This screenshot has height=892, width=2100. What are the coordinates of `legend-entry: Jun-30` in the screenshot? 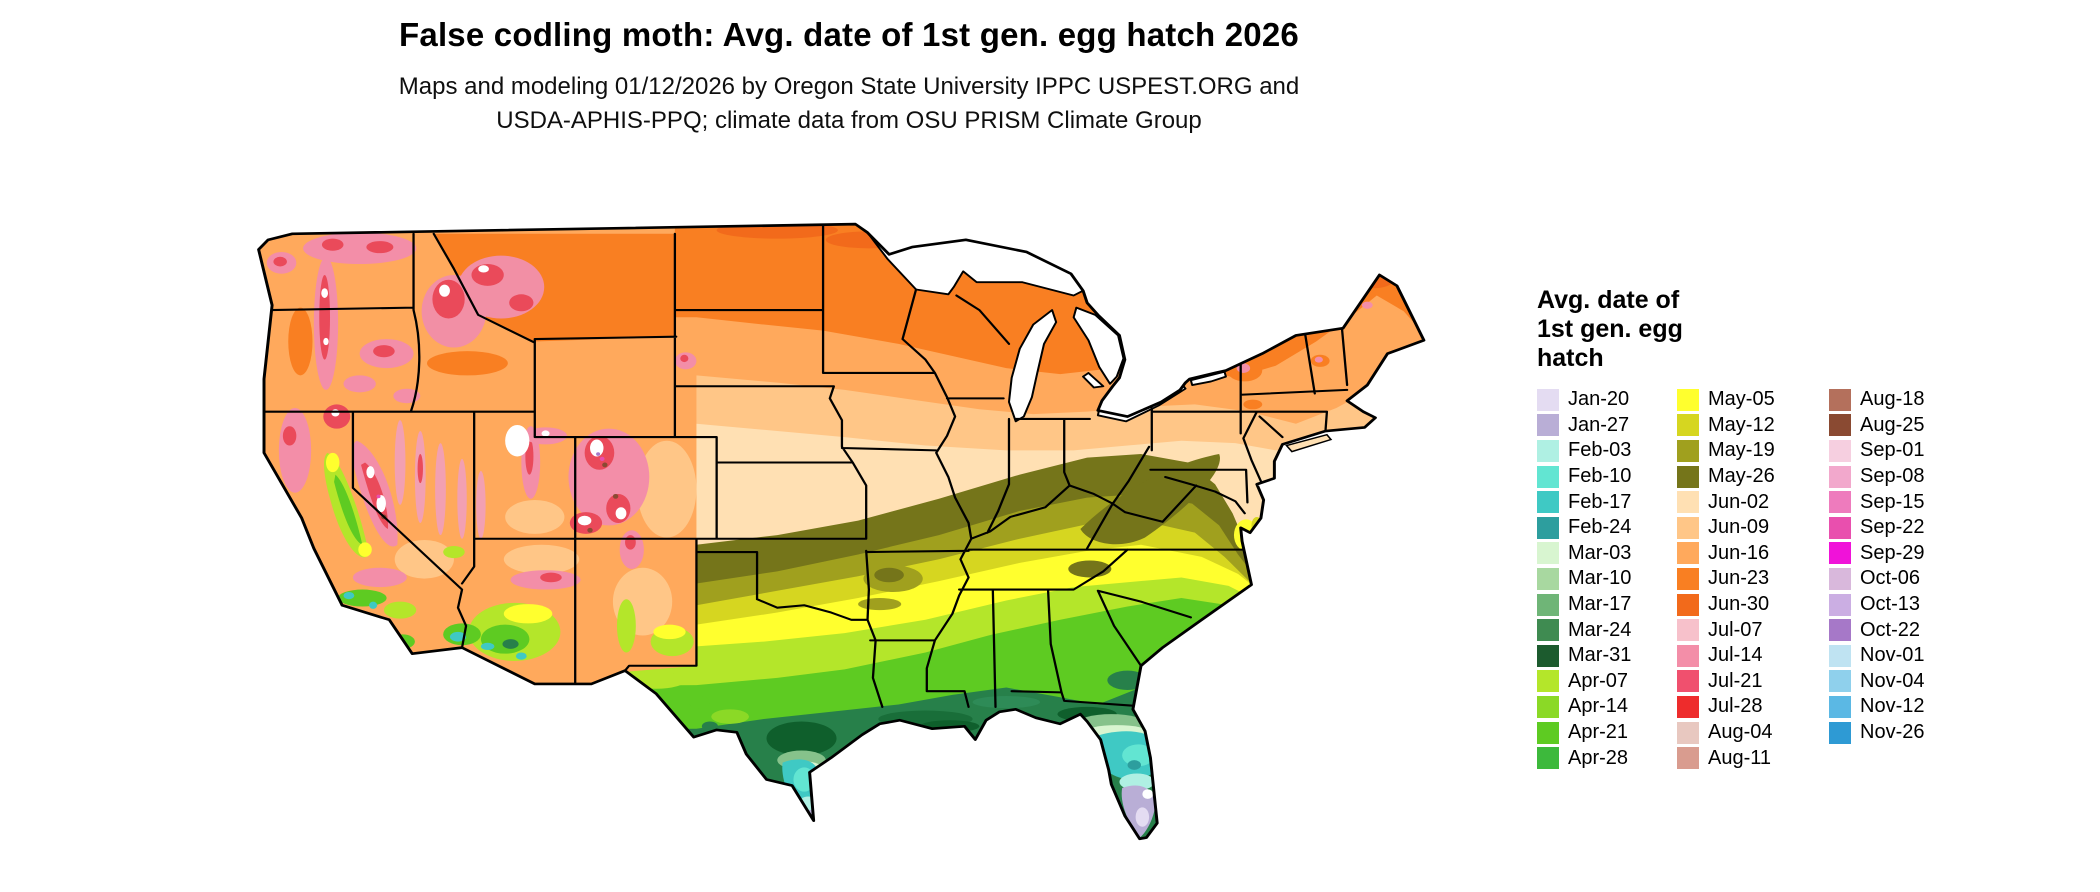 It's located at (1739, 605).